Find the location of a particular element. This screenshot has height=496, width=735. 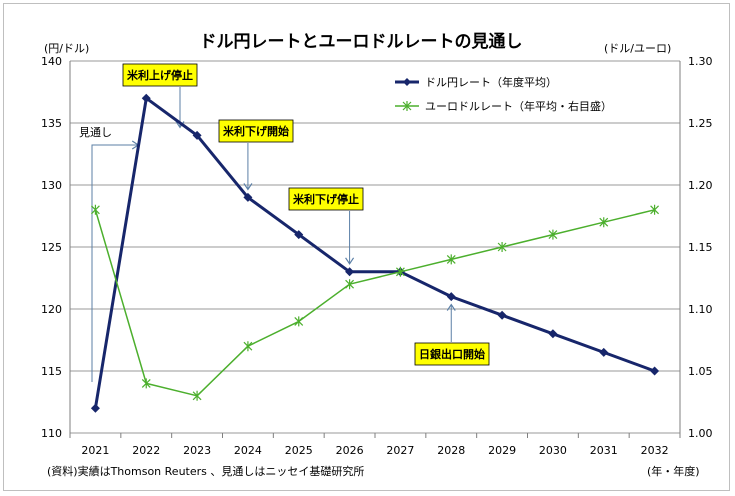

left-tick-label: 140 is located at coordinates (51, 61).